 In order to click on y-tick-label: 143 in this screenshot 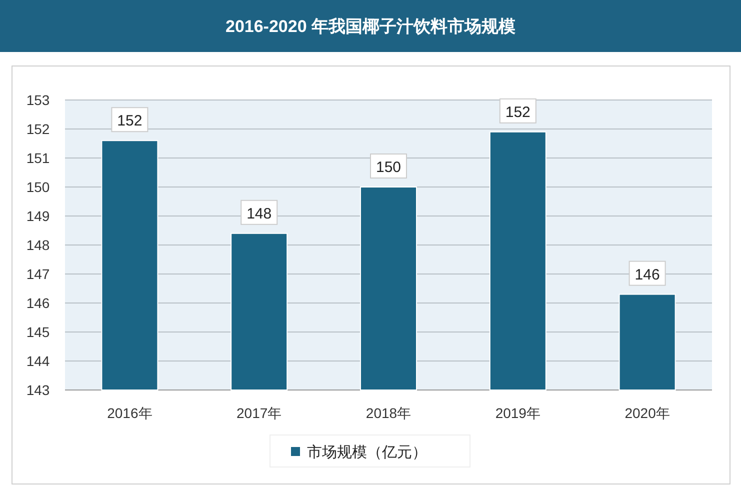, I will do `click(38, 390)`.